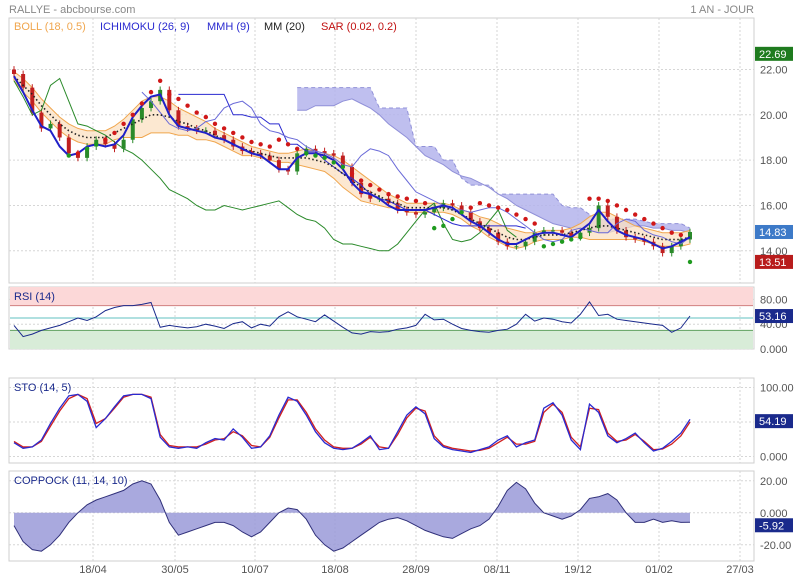 The width and height of the screenshot is (800, 585). I want to click on rsi-title: RSI (14), so click(34, 297).